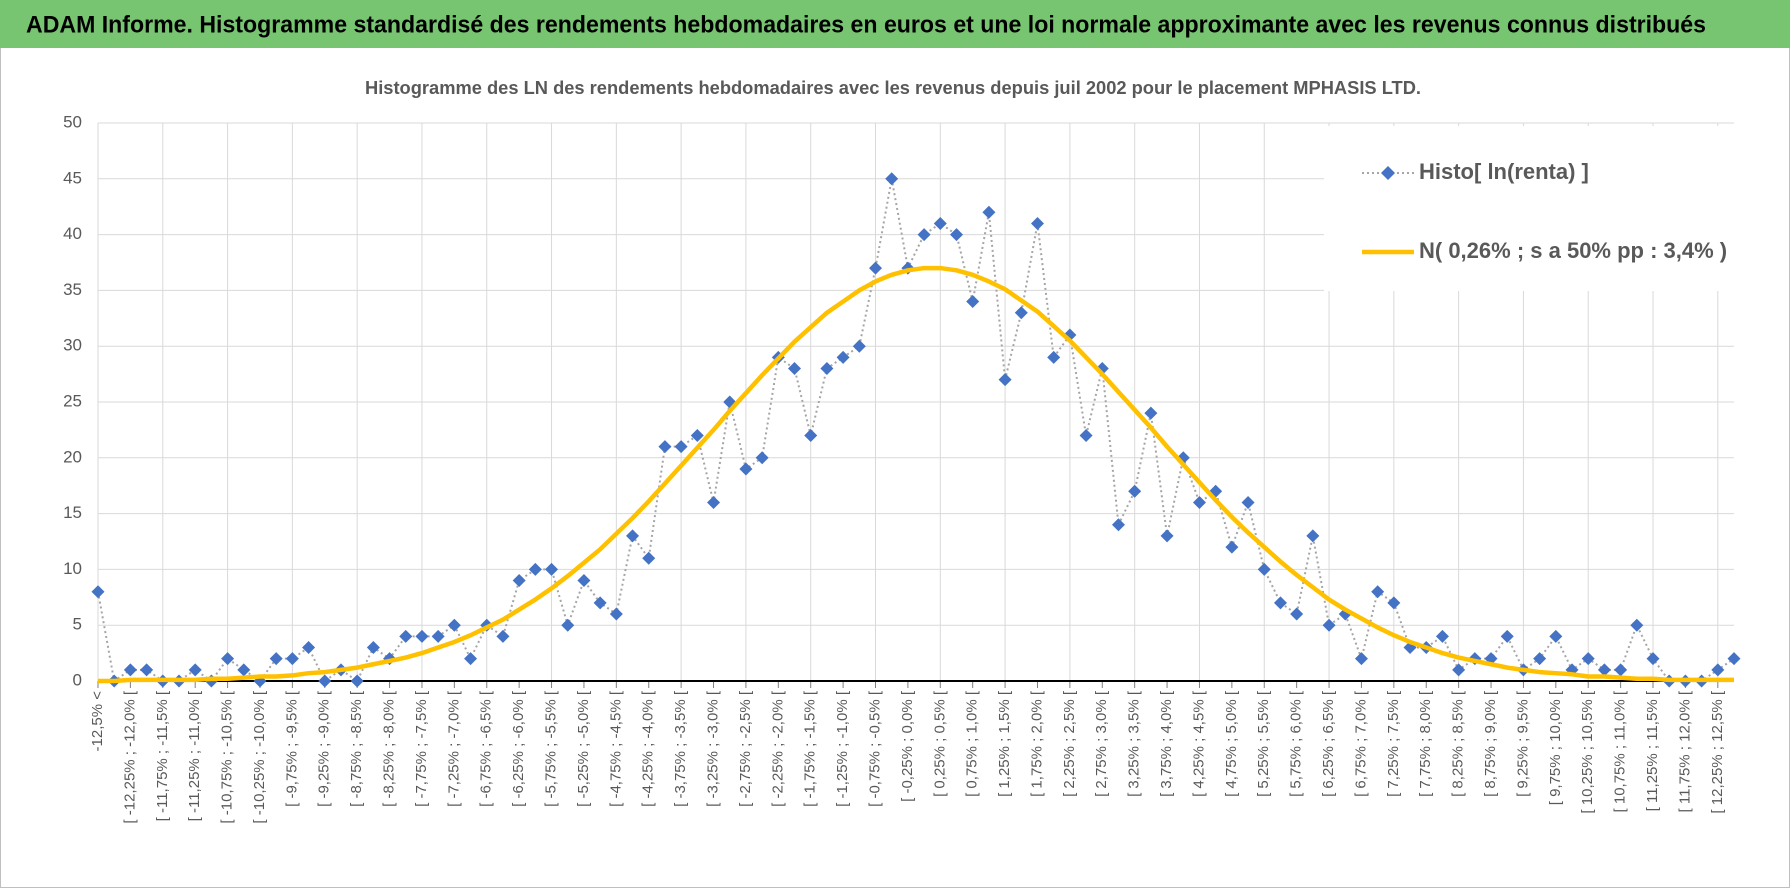 The image size is (1790, 888). What do you see at coordinates (1004, 743) in the screenshot?
I see `x-tick-label: [ 1,25% ; 1,5% [` at bounding box center [1004, 743].